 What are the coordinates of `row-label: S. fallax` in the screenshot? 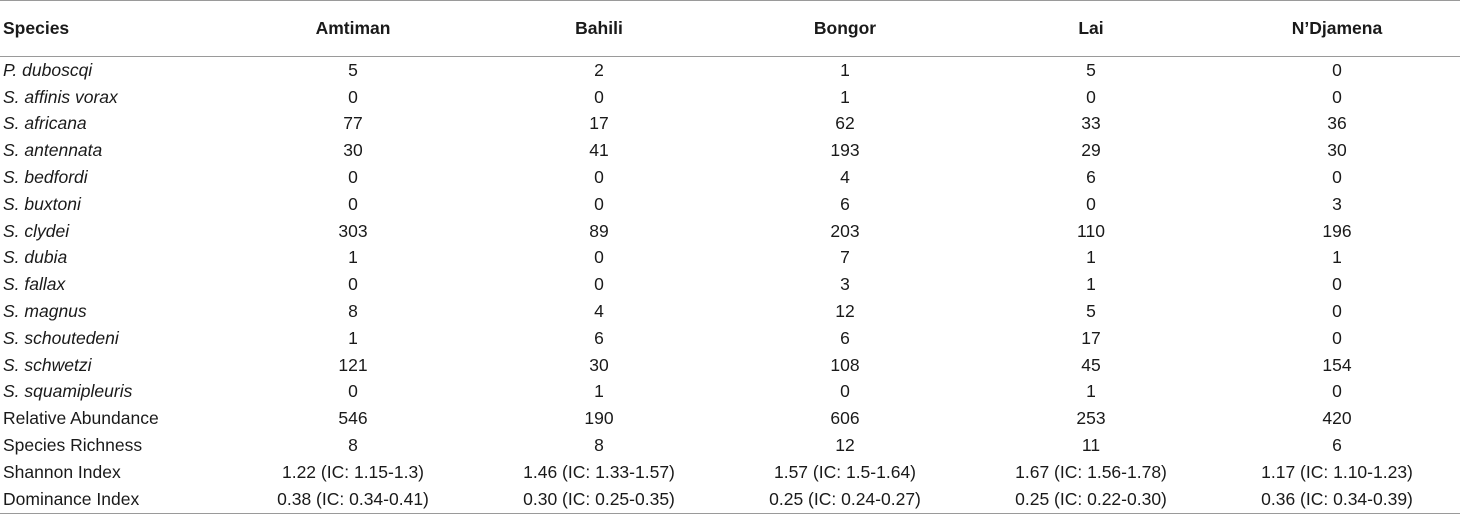 It's located at (34, 284).